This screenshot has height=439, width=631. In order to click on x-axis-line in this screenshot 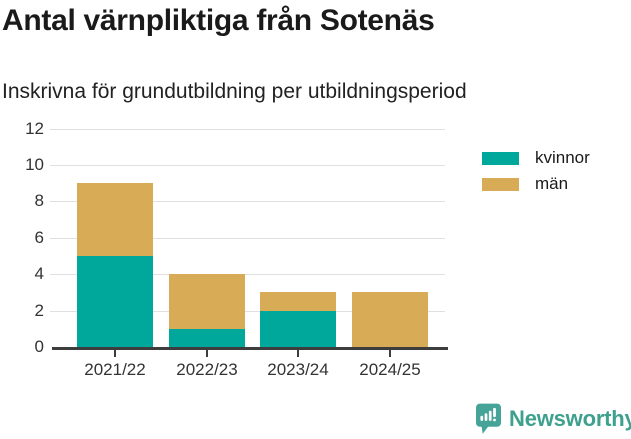, I will do `click(250, 348)`.